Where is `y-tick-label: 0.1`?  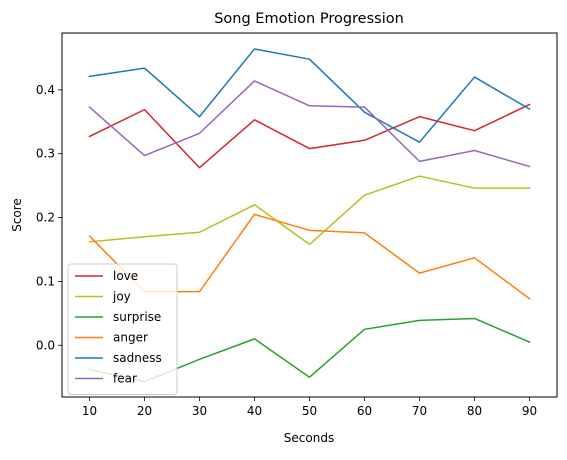 y-tick-label: 0.1 is located at coordinates (45, 281).